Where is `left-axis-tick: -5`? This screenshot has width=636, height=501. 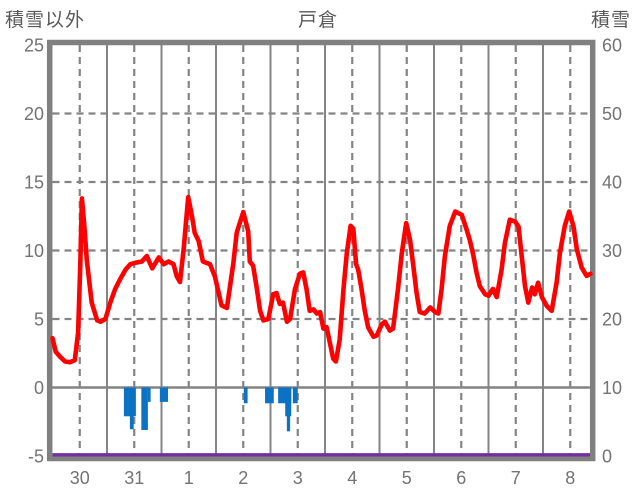
left-axis-tick: -5 is located at coordinates (36, 457).